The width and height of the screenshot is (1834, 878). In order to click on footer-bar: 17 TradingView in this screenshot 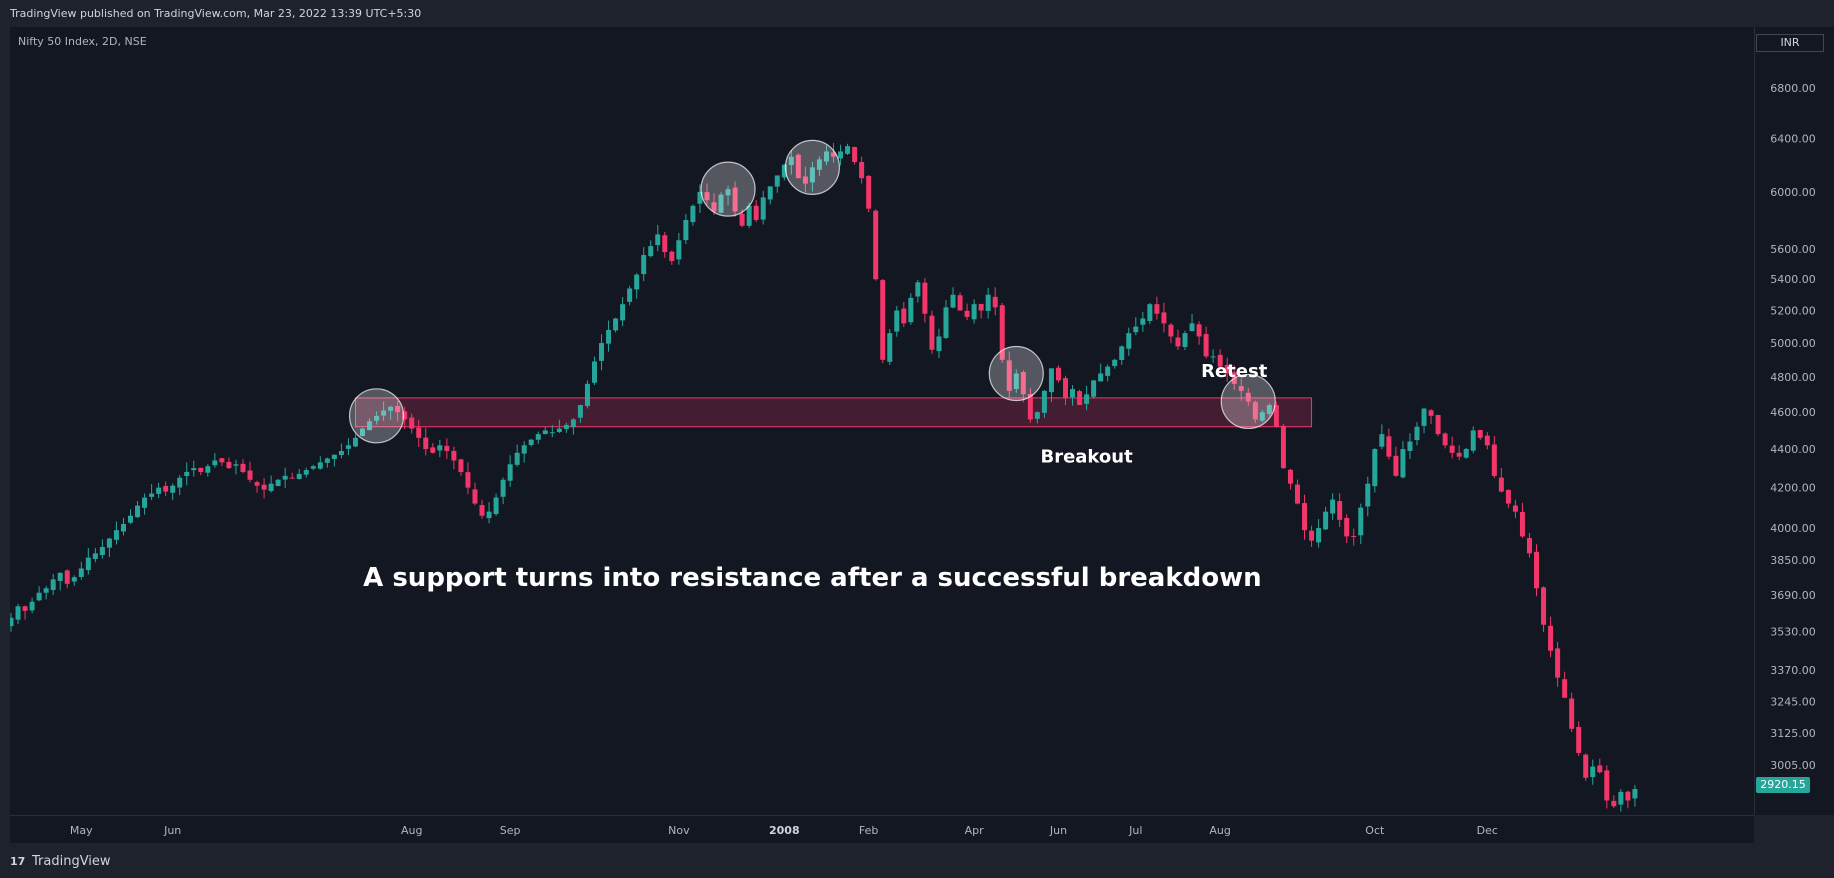, I will do `click(917, 860)`.